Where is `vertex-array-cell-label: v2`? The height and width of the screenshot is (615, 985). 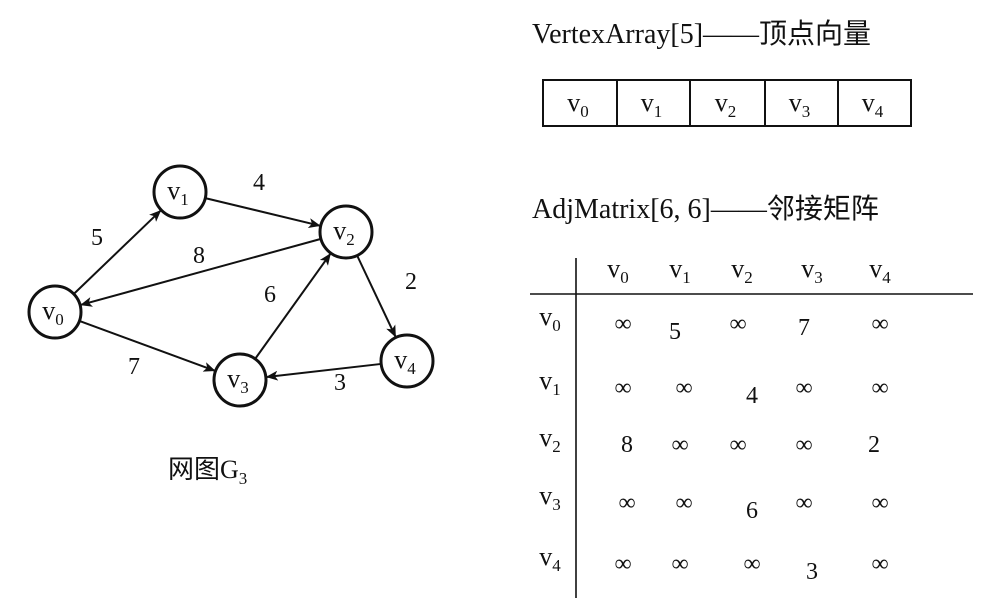
vertex-array-cell-label: v2 is located at coordinates (726, 104).